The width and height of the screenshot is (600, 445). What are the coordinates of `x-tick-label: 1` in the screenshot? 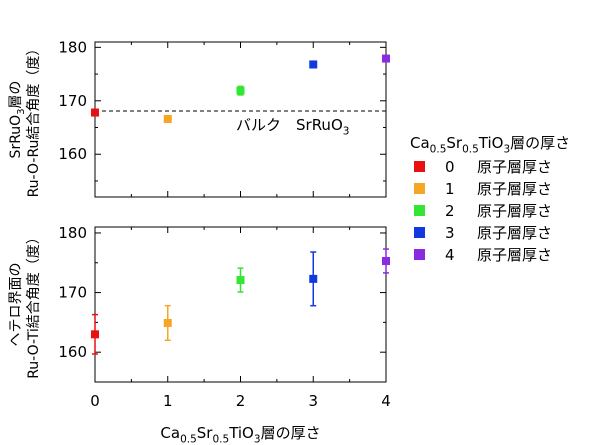 It's located at (168, 401).